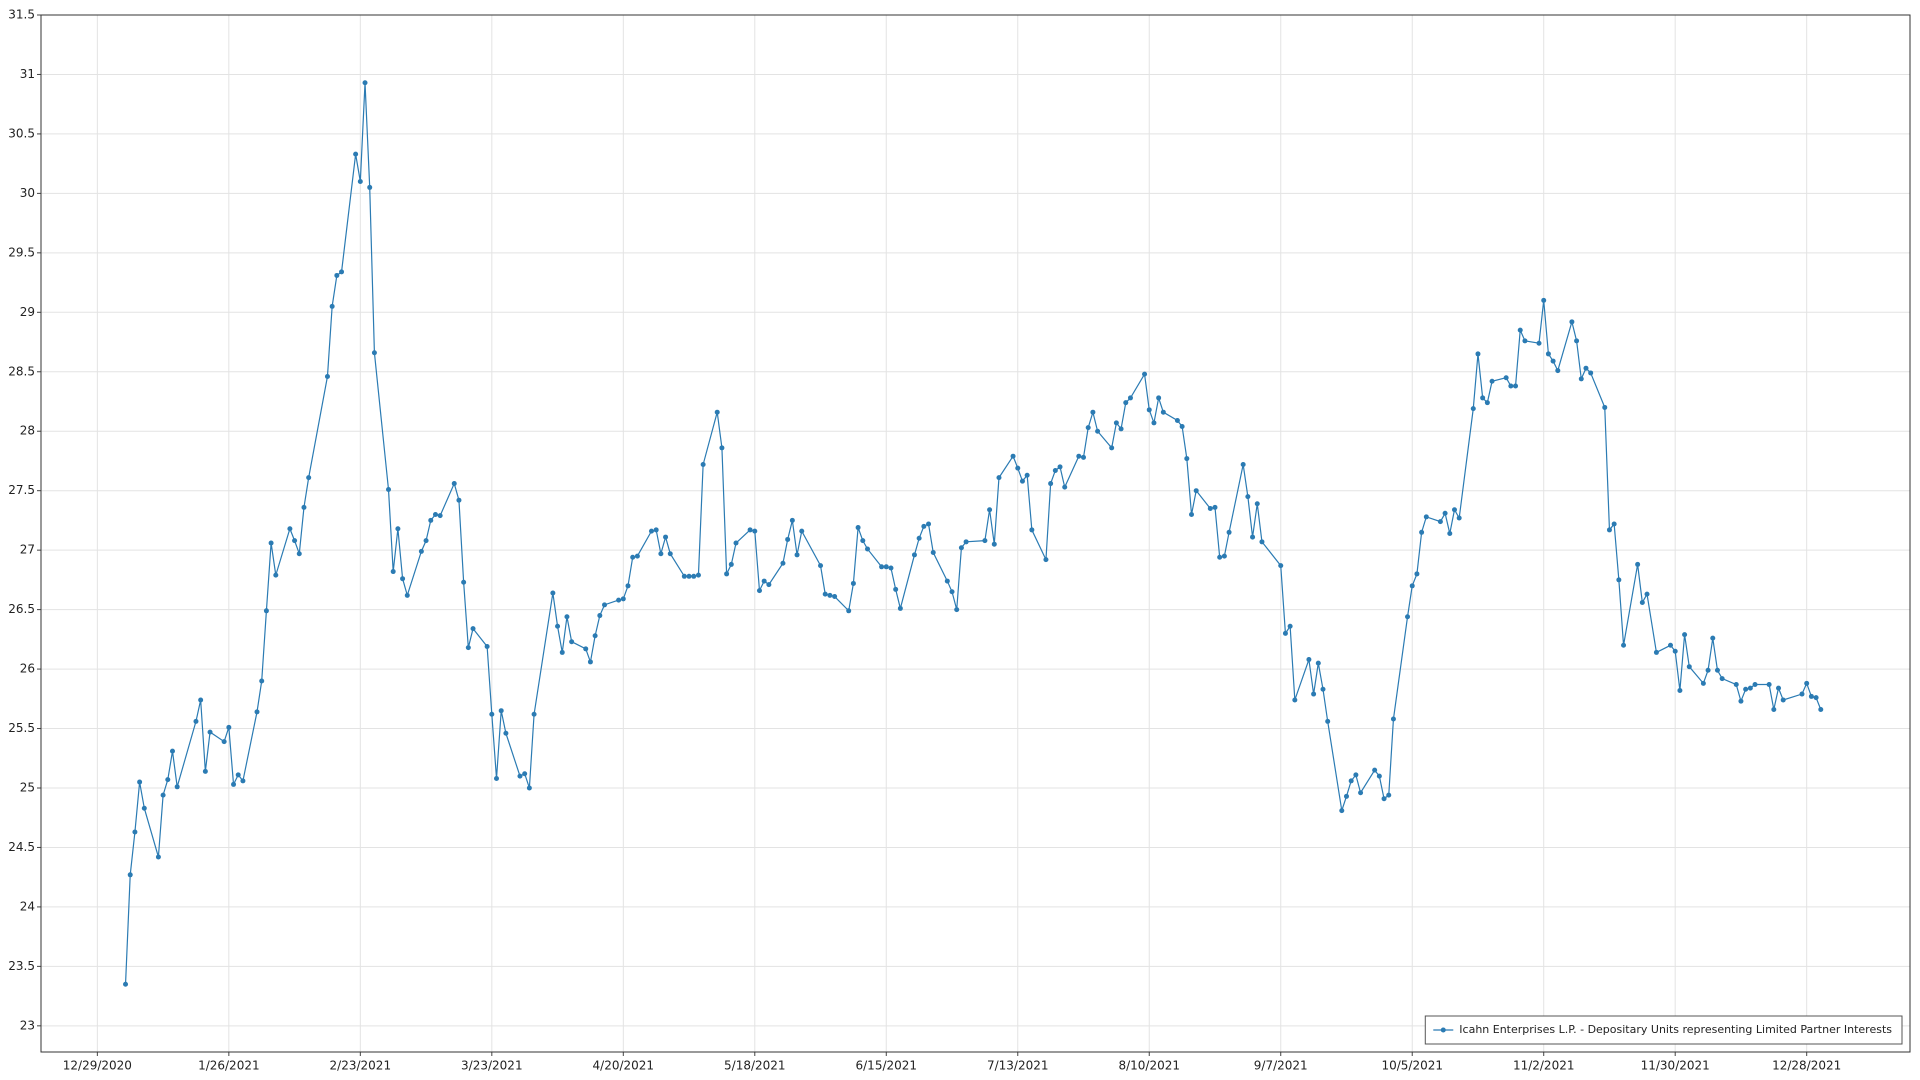 The image size is (1920, 1080). I want to click on legend-marker, so click(1443, 1030).